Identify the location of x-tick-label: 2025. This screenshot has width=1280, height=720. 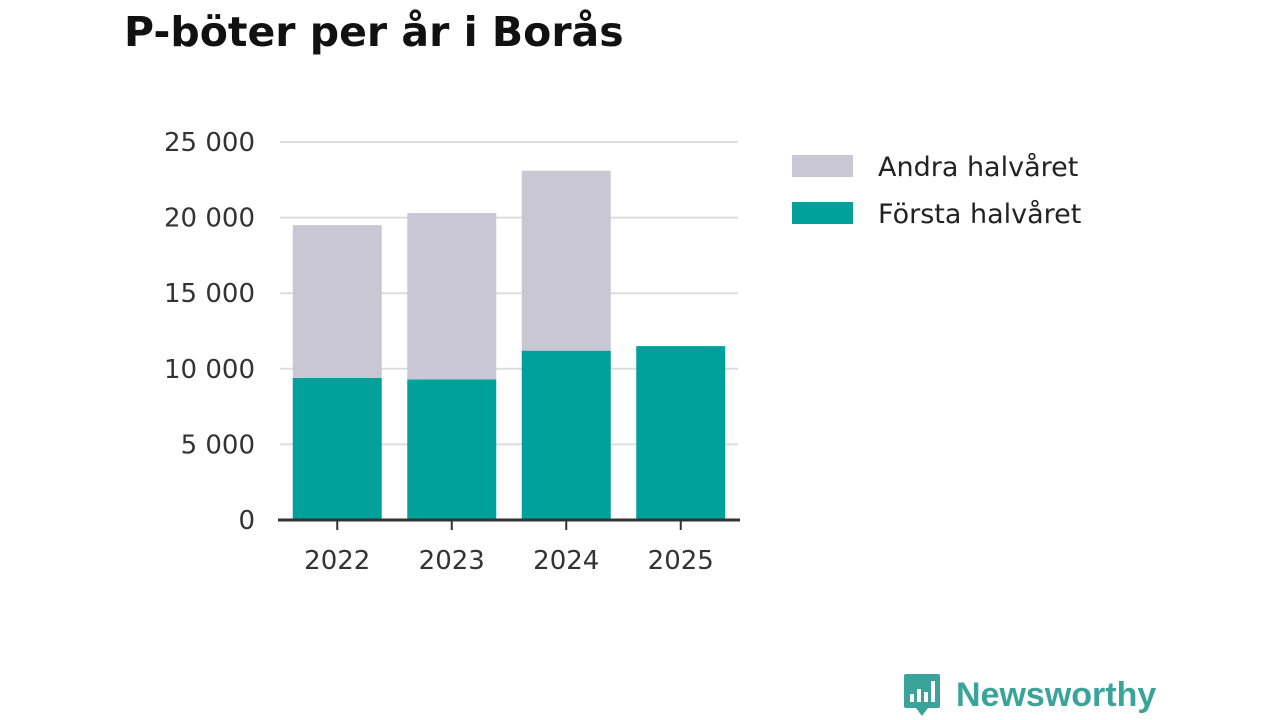
(681, 561).